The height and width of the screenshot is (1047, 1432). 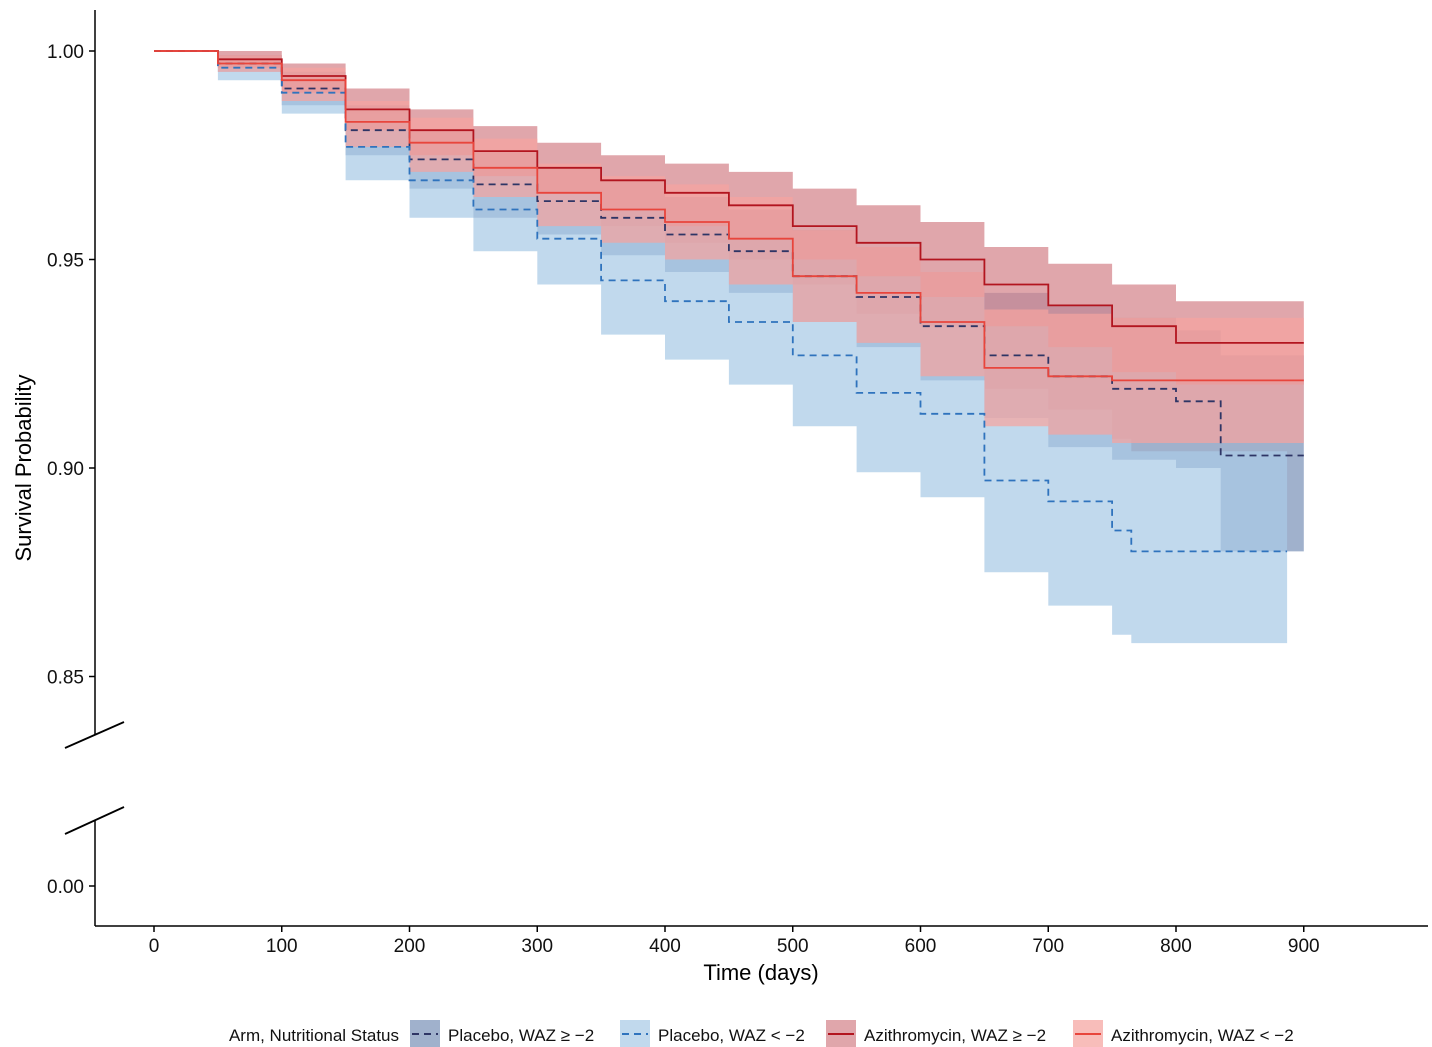 I want to click on x-tick-label: 900, so click(x=1304, y=946).